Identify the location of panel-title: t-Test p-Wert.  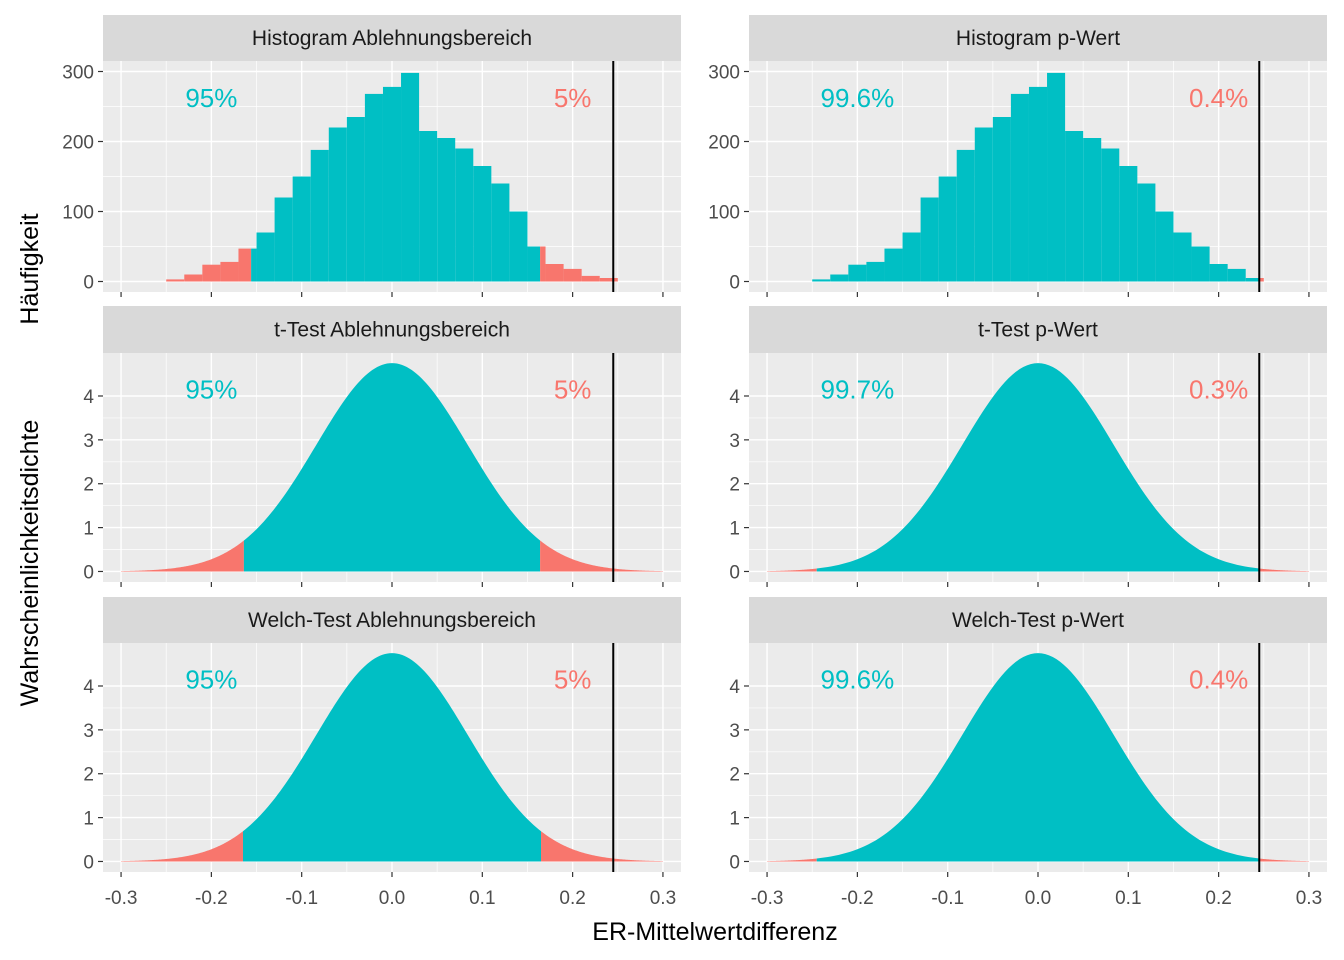
(1038, 330).